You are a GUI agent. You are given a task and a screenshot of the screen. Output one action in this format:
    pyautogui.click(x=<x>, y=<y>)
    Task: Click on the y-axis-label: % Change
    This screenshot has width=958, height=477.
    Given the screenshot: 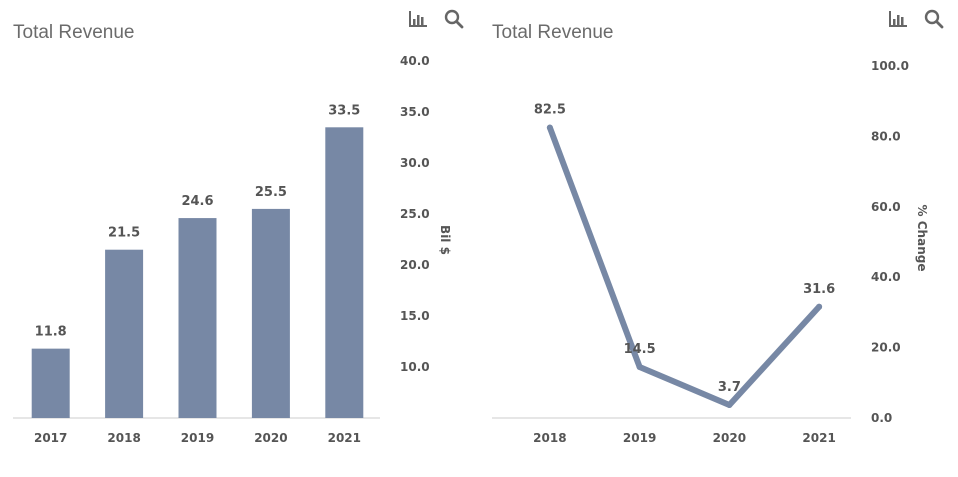 What is the action you would take?
    pyautogui.click(x=922, y=238)
    